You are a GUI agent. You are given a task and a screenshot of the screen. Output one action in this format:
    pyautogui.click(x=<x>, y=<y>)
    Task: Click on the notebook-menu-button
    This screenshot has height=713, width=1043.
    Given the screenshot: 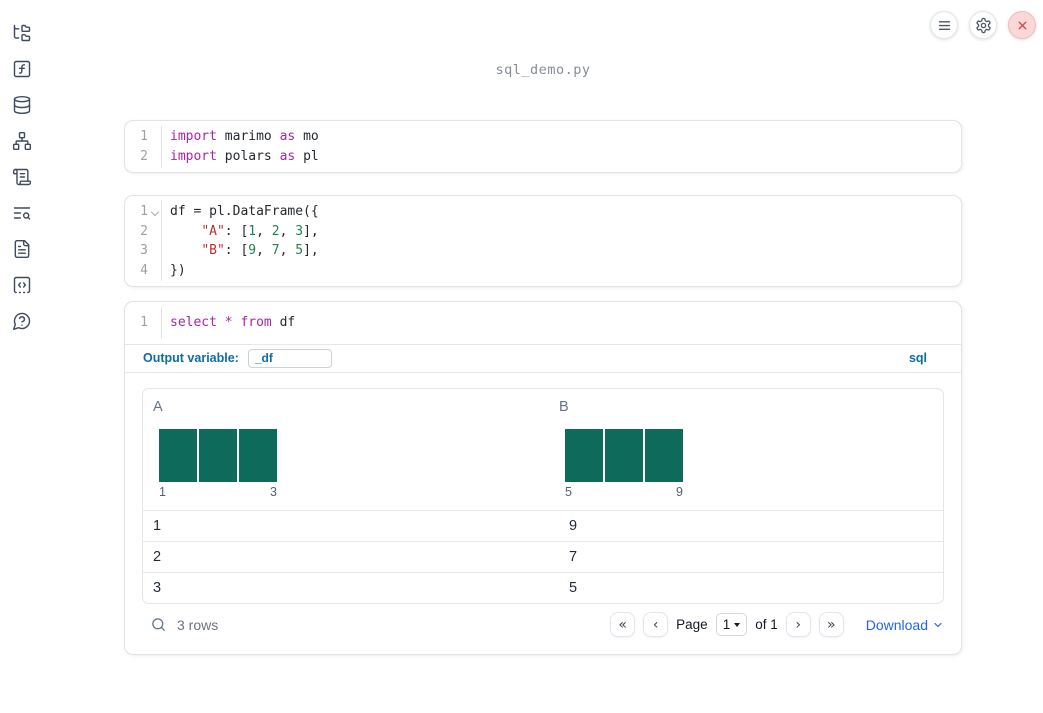 What is the action you would take?
    pyautogui.click(x=944, y=25)
    